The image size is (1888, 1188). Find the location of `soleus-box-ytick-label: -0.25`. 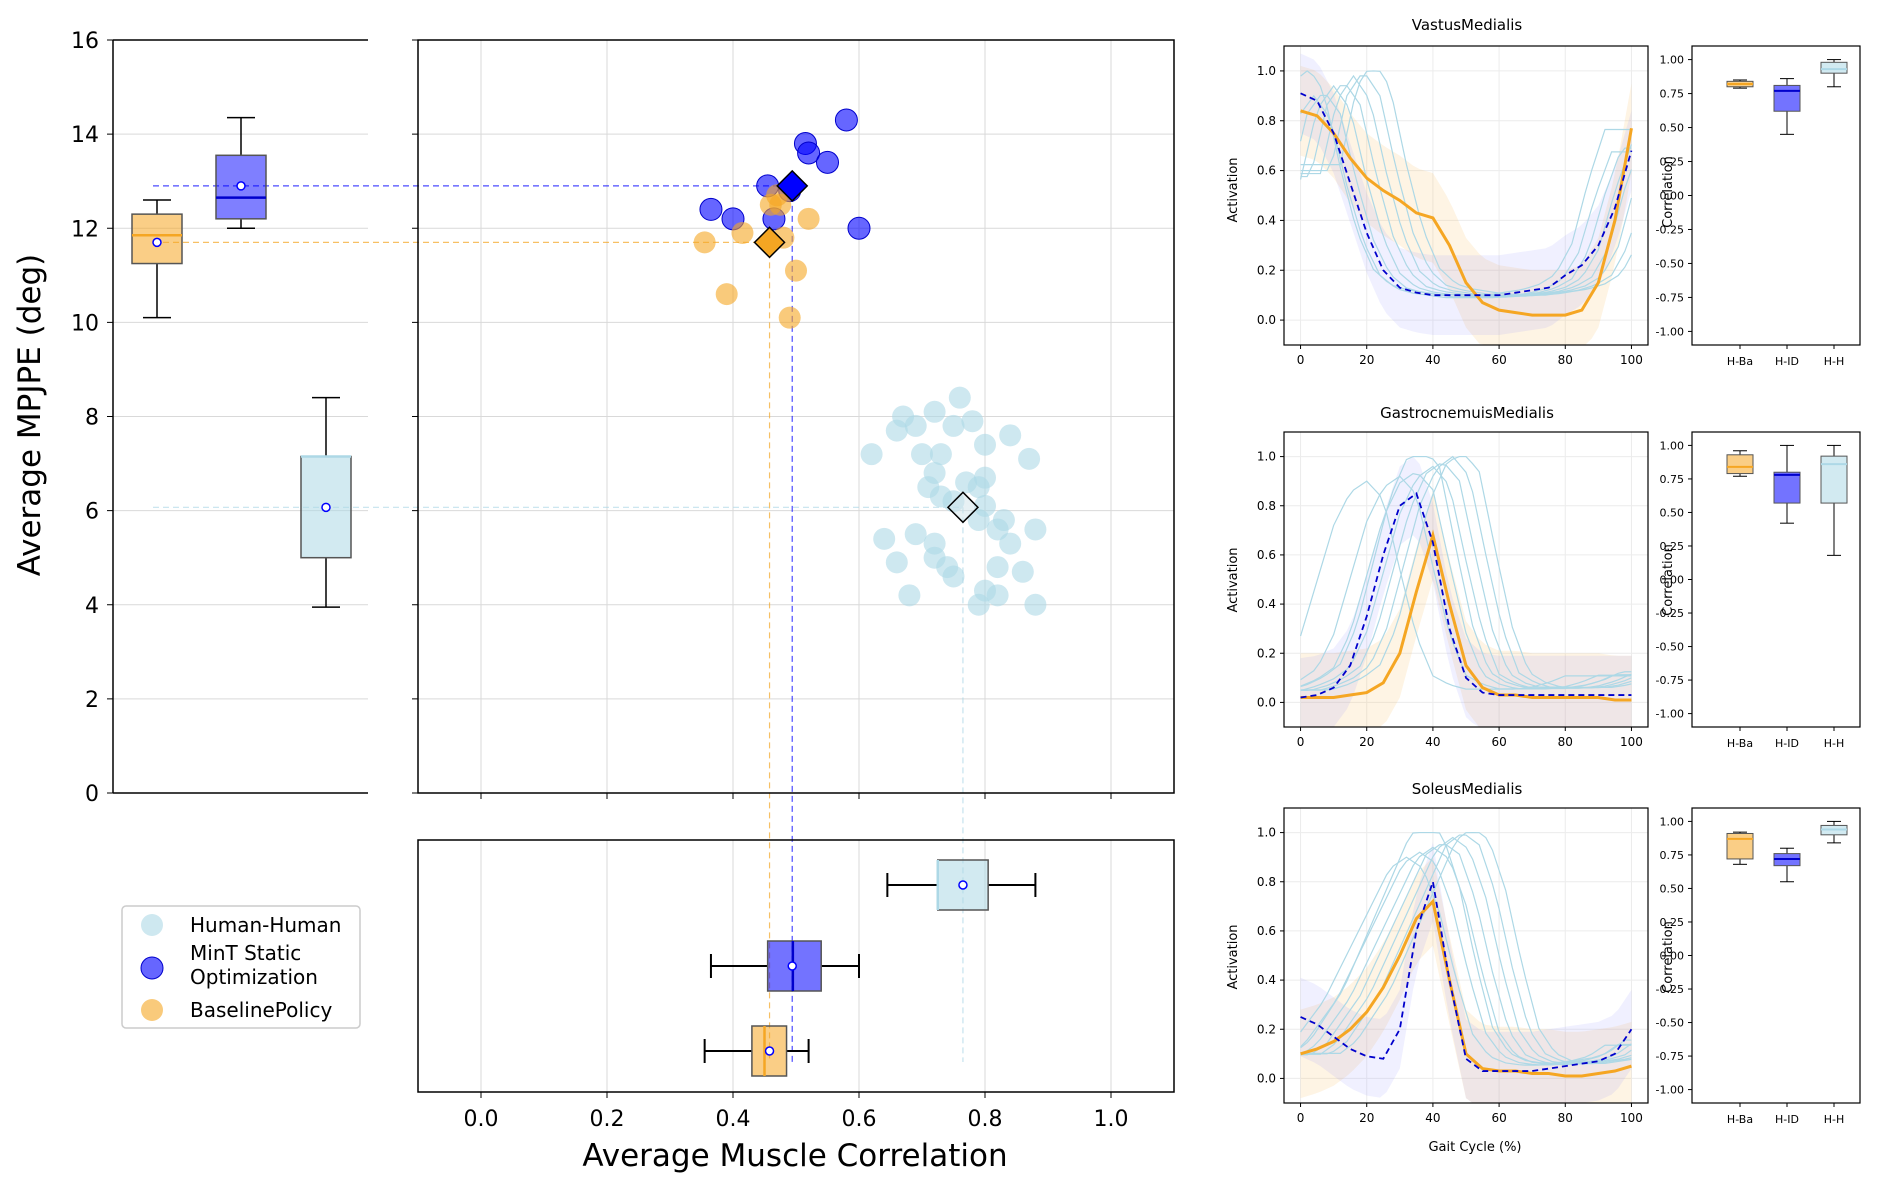

soleus-box-ytick-label: -0.25 is located at coordinates (1670, 989).